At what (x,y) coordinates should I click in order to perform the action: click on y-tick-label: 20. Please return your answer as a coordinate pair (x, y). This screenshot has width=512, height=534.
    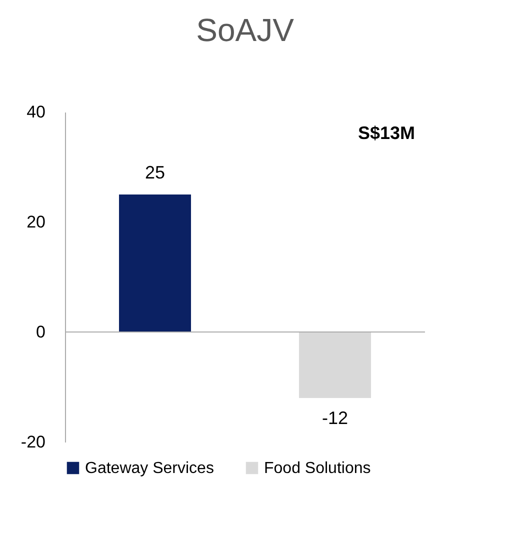
    Looking at the image, I should click on (36, 222).